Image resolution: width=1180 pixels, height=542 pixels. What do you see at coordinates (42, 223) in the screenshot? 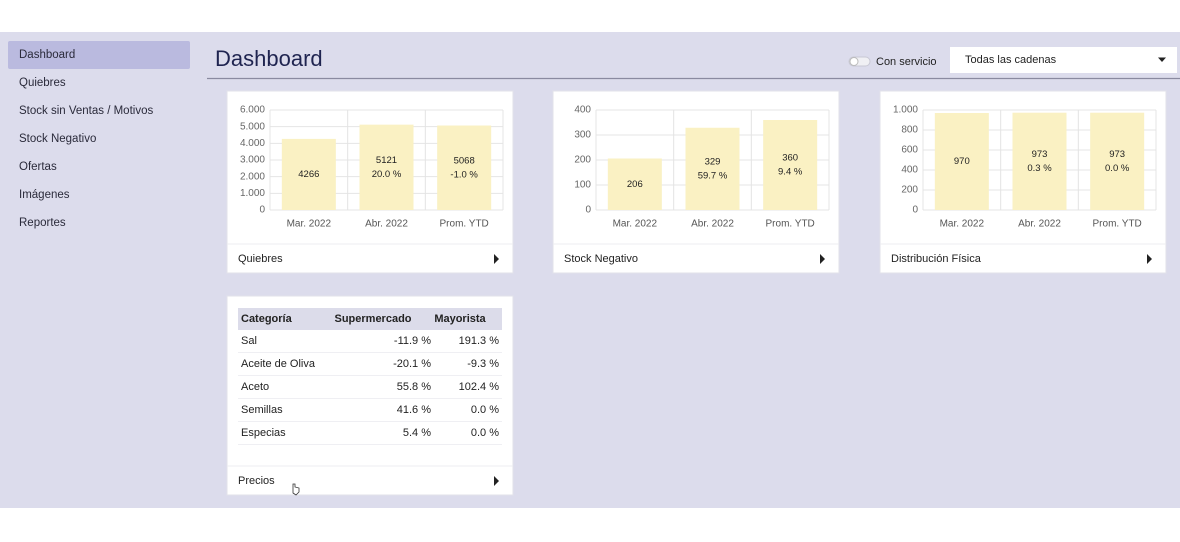
I see `sidebar-item: Reportes` at bounding box center [42, 223].